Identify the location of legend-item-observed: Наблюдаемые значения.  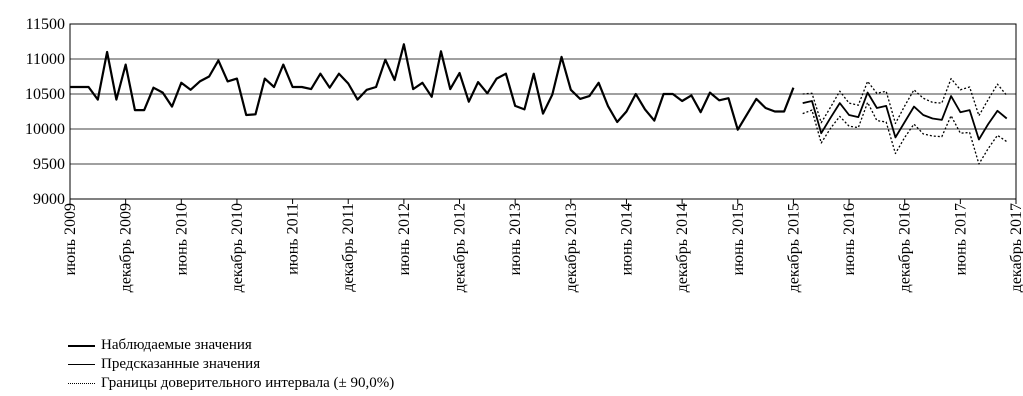
(231, 345).